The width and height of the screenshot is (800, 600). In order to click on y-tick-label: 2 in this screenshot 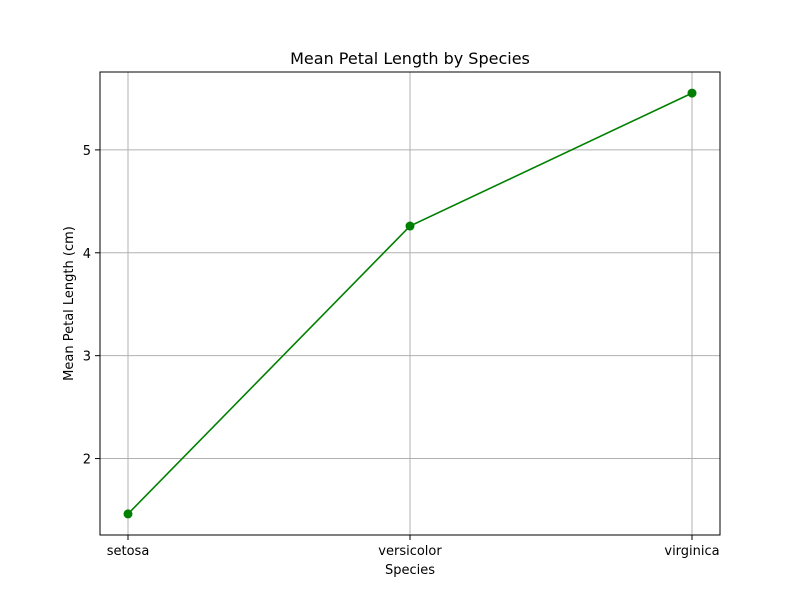, I will do `click(87, 460)`.